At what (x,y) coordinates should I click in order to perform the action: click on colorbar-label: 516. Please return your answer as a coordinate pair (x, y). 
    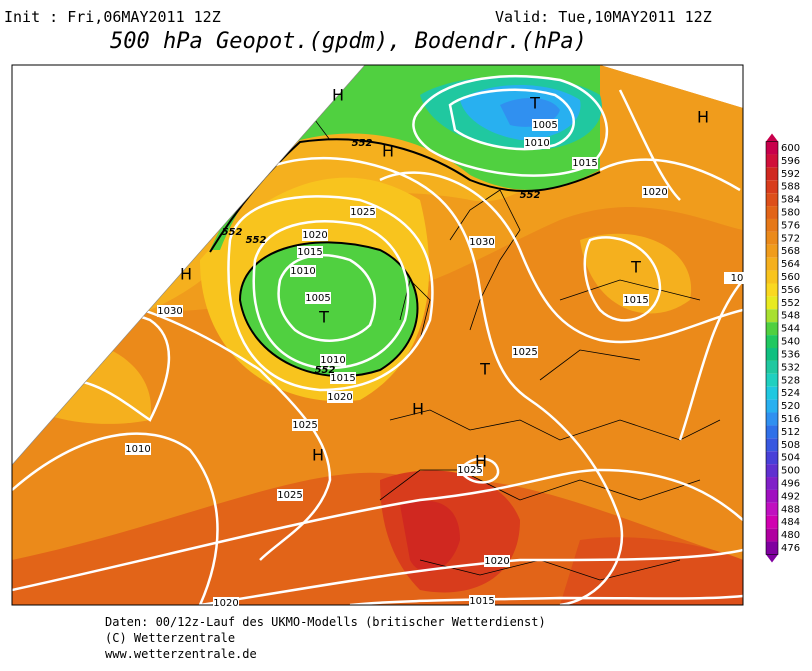
    Looking at the image, I should click on (790, 419).